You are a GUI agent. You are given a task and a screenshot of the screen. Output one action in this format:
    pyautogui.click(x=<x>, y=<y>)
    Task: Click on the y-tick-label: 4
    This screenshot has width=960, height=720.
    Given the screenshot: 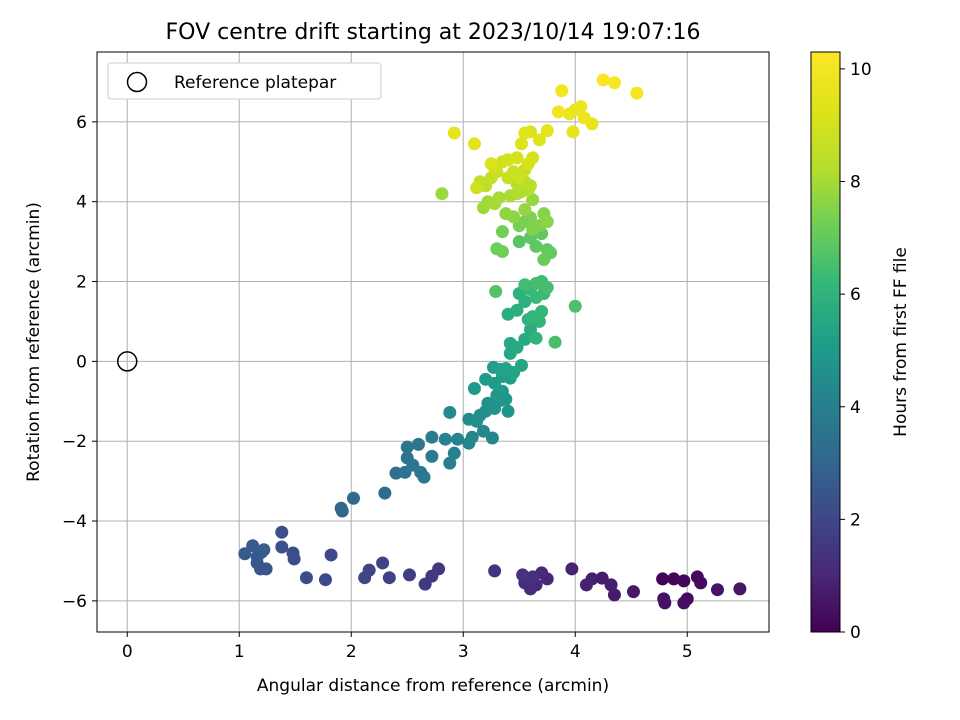 What is the action you would take?
    pyautogui.click(x=81, y=203)
    